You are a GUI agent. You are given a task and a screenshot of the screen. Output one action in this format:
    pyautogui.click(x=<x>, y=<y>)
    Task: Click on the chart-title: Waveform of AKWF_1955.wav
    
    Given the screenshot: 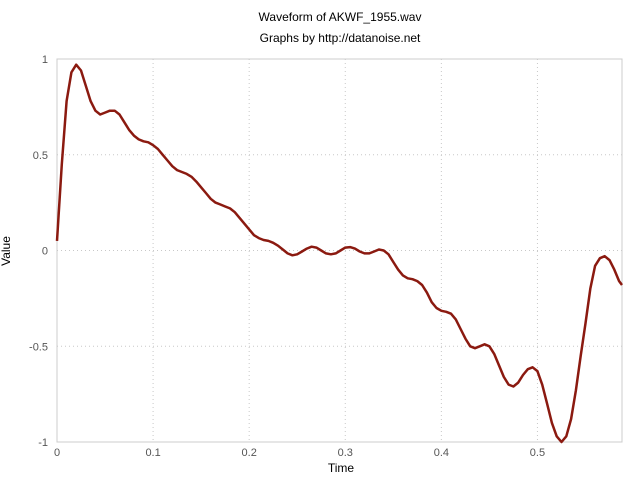 What is the action you would take?
    pyautogui.click(x=340, y=17)
    